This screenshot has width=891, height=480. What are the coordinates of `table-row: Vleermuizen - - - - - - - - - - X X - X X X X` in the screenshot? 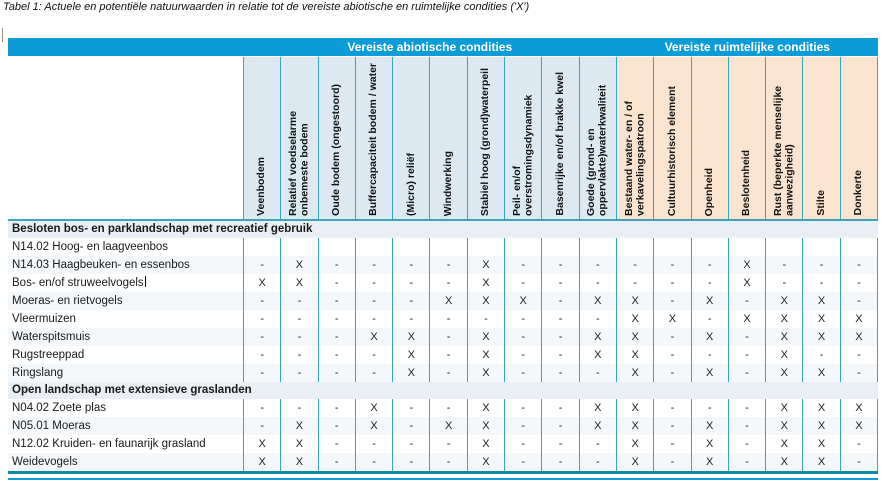 It's located at (443, 319).